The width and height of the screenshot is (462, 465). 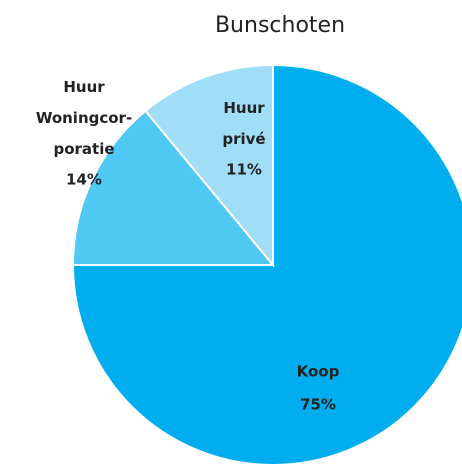 What do you see at coordinates (244, 170) in the screenshot?
I see `slice-value-label: 11%` at bounding box center [244, 170].